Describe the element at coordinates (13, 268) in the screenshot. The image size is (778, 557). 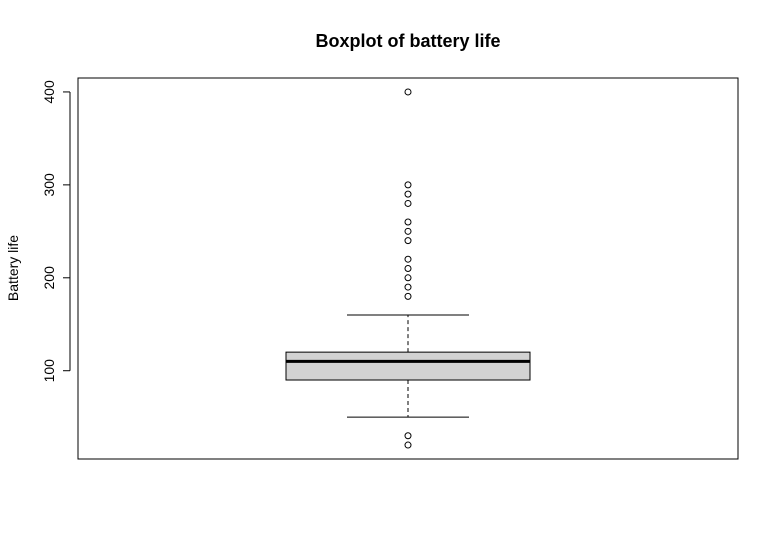
I see `y-axis-label: Battery life` at that location.